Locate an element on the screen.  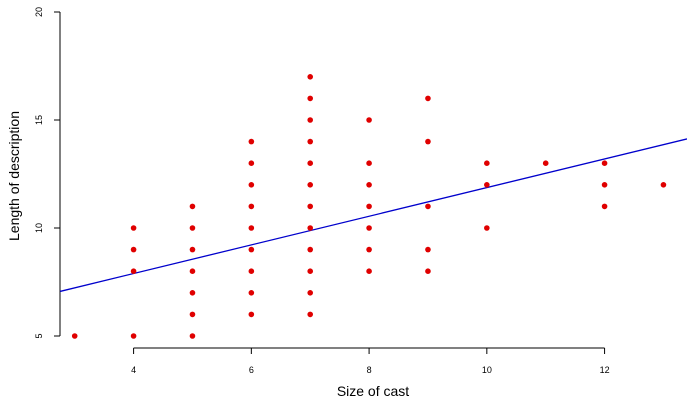
x-tick-label: 6 is located at coordinates (251, 370).